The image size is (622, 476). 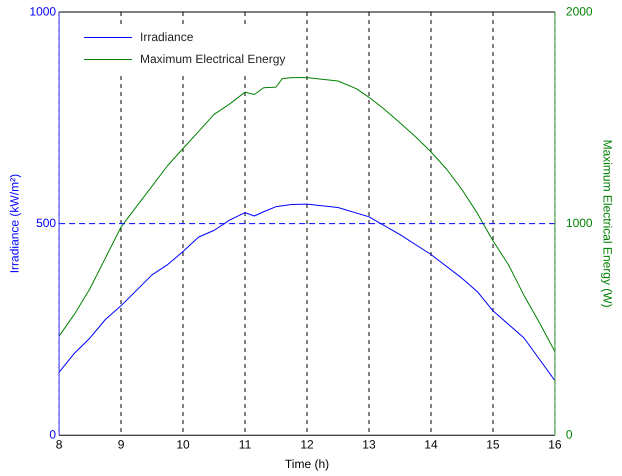 I want to click on x-tick-label: 8, so click(x=59, y=445).